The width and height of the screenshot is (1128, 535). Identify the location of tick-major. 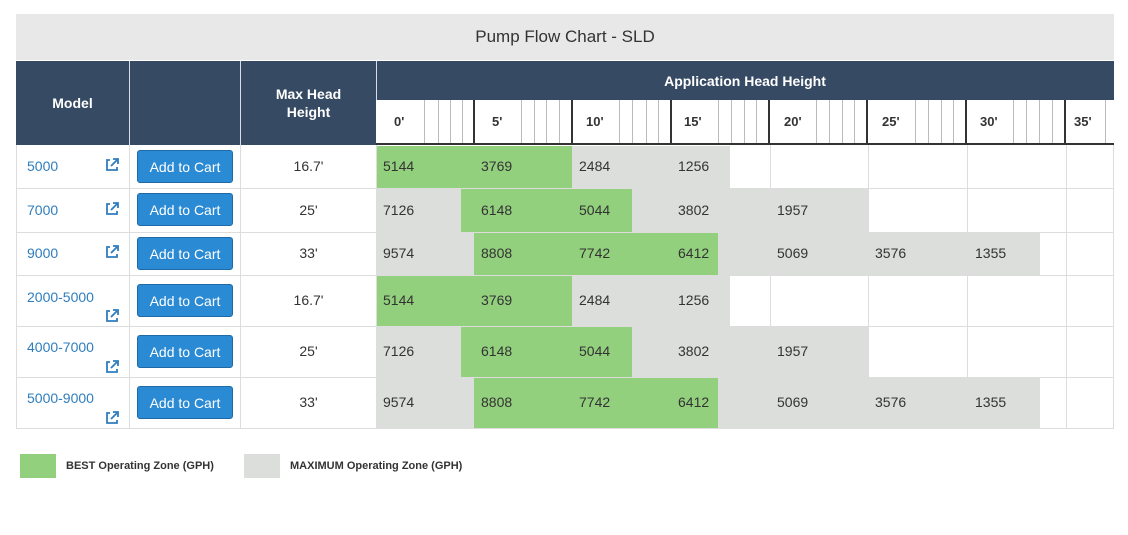
(966, 121).